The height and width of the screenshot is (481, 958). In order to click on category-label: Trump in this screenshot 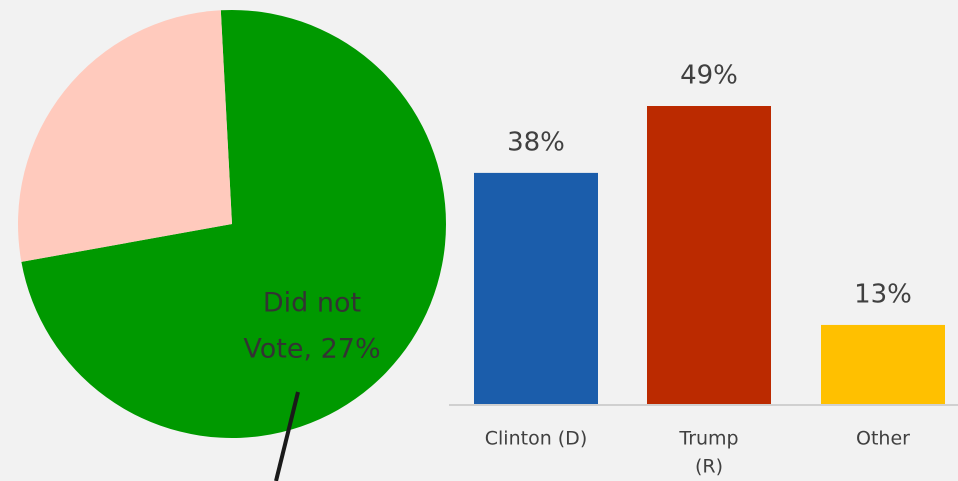, I will do `click(708, 439)`.